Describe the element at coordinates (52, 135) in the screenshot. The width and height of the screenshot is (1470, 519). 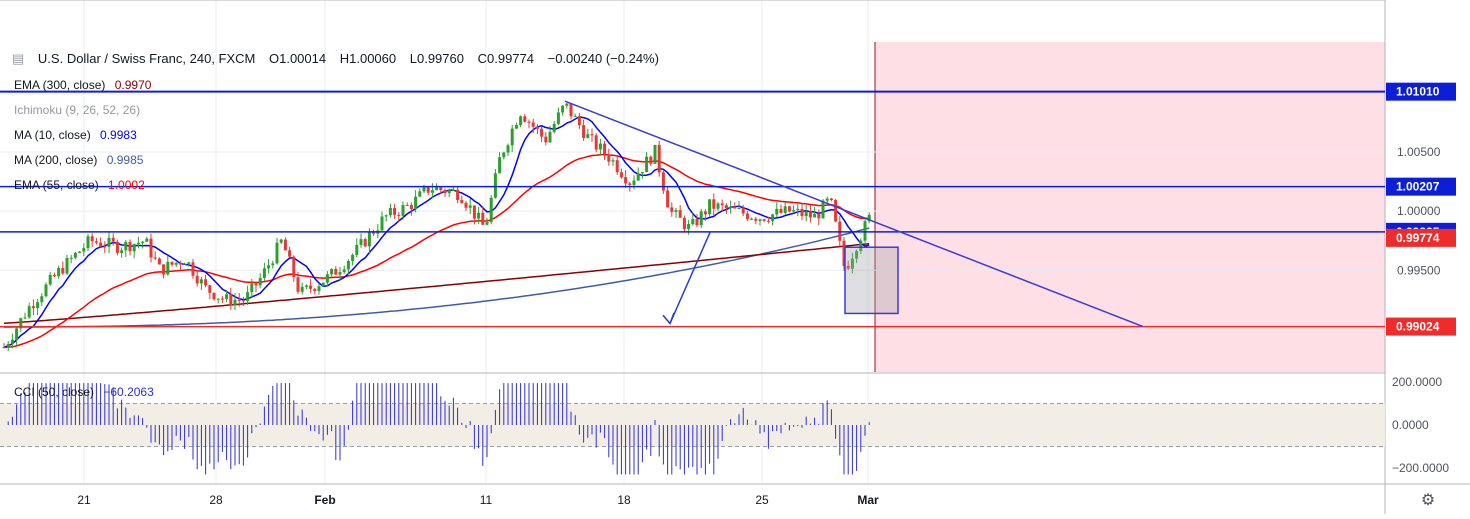
I see `legend-label: MA (10, close)` at that location.